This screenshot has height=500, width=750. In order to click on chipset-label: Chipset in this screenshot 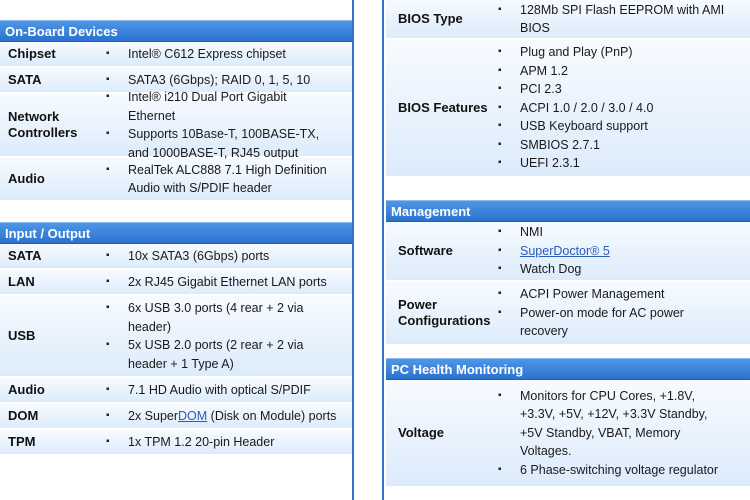, I will do `click(32, 53)`.